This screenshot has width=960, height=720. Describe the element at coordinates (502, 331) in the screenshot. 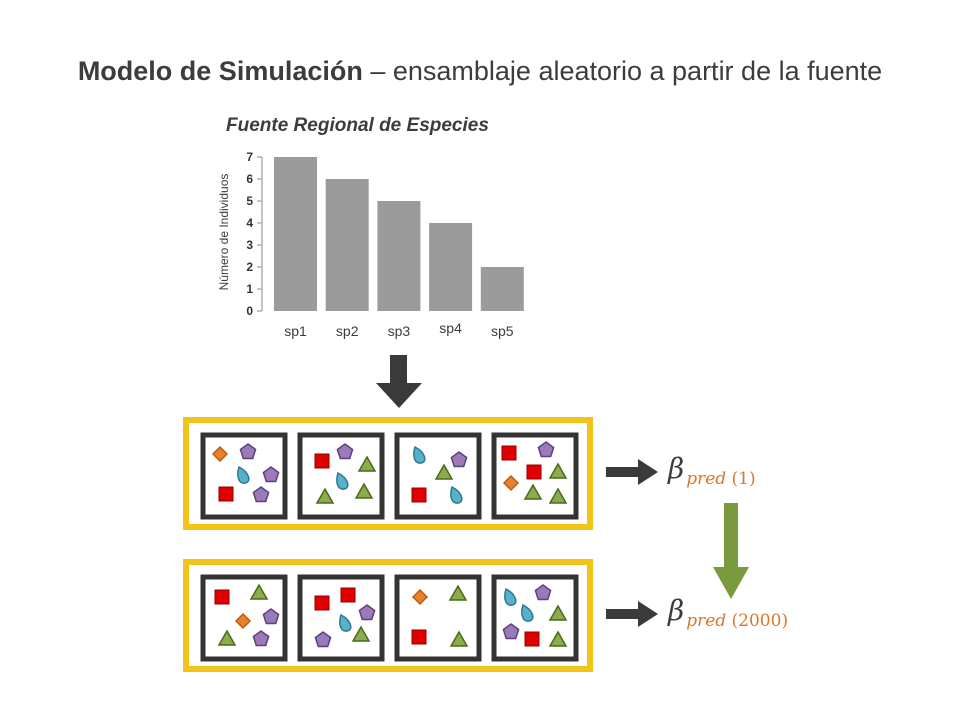

I see `x-tick-label: sp5` at that location.